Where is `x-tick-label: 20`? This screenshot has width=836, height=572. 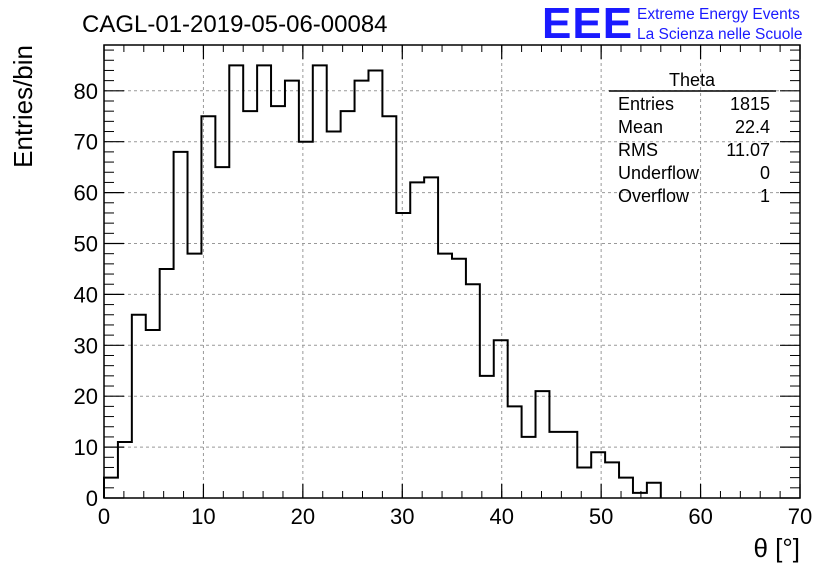
x-tick-label: 20 is located at coordinates (303, 516).